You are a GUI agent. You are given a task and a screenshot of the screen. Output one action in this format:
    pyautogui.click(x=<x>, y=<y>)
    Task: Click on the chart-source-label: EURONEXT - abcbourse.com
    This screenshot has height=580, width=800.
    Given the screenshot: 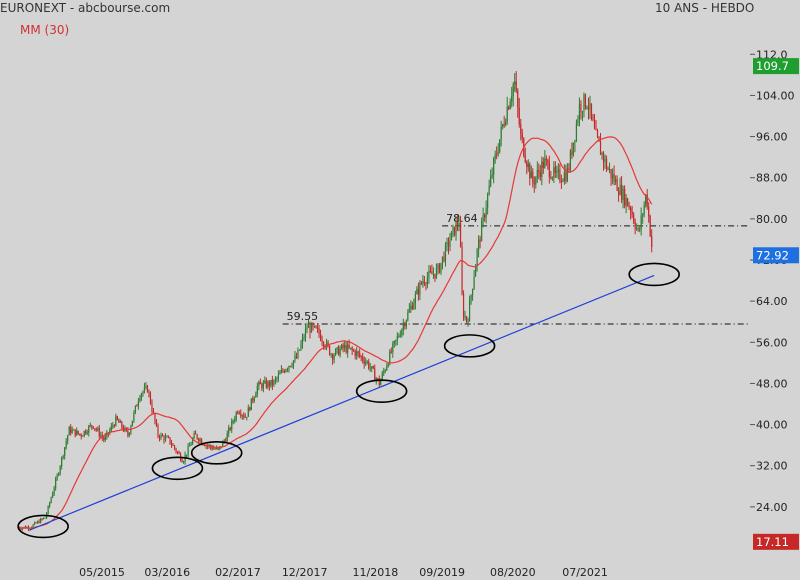 What is the action you would take?
    pyautogui.click(x=85, y=8)
    